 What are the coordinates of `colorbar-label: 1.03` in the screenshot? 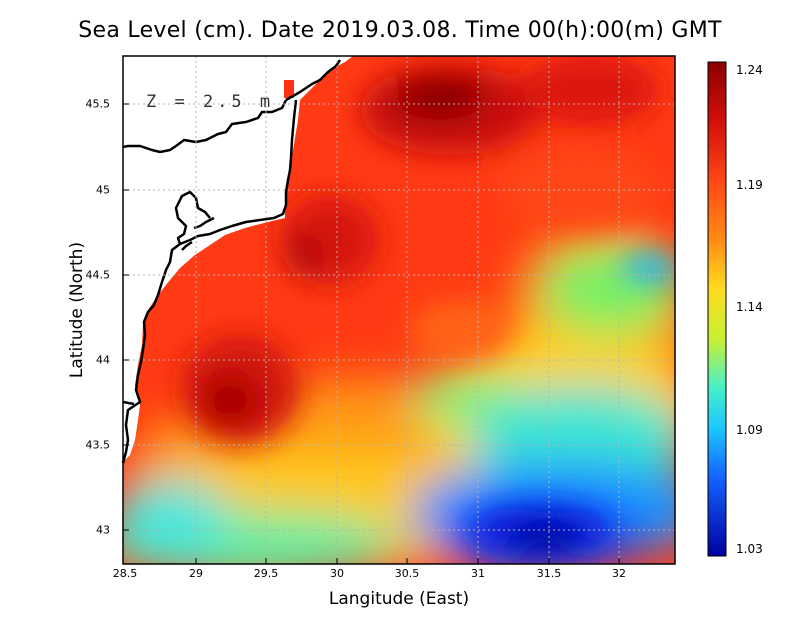 It's located at (749, 549).